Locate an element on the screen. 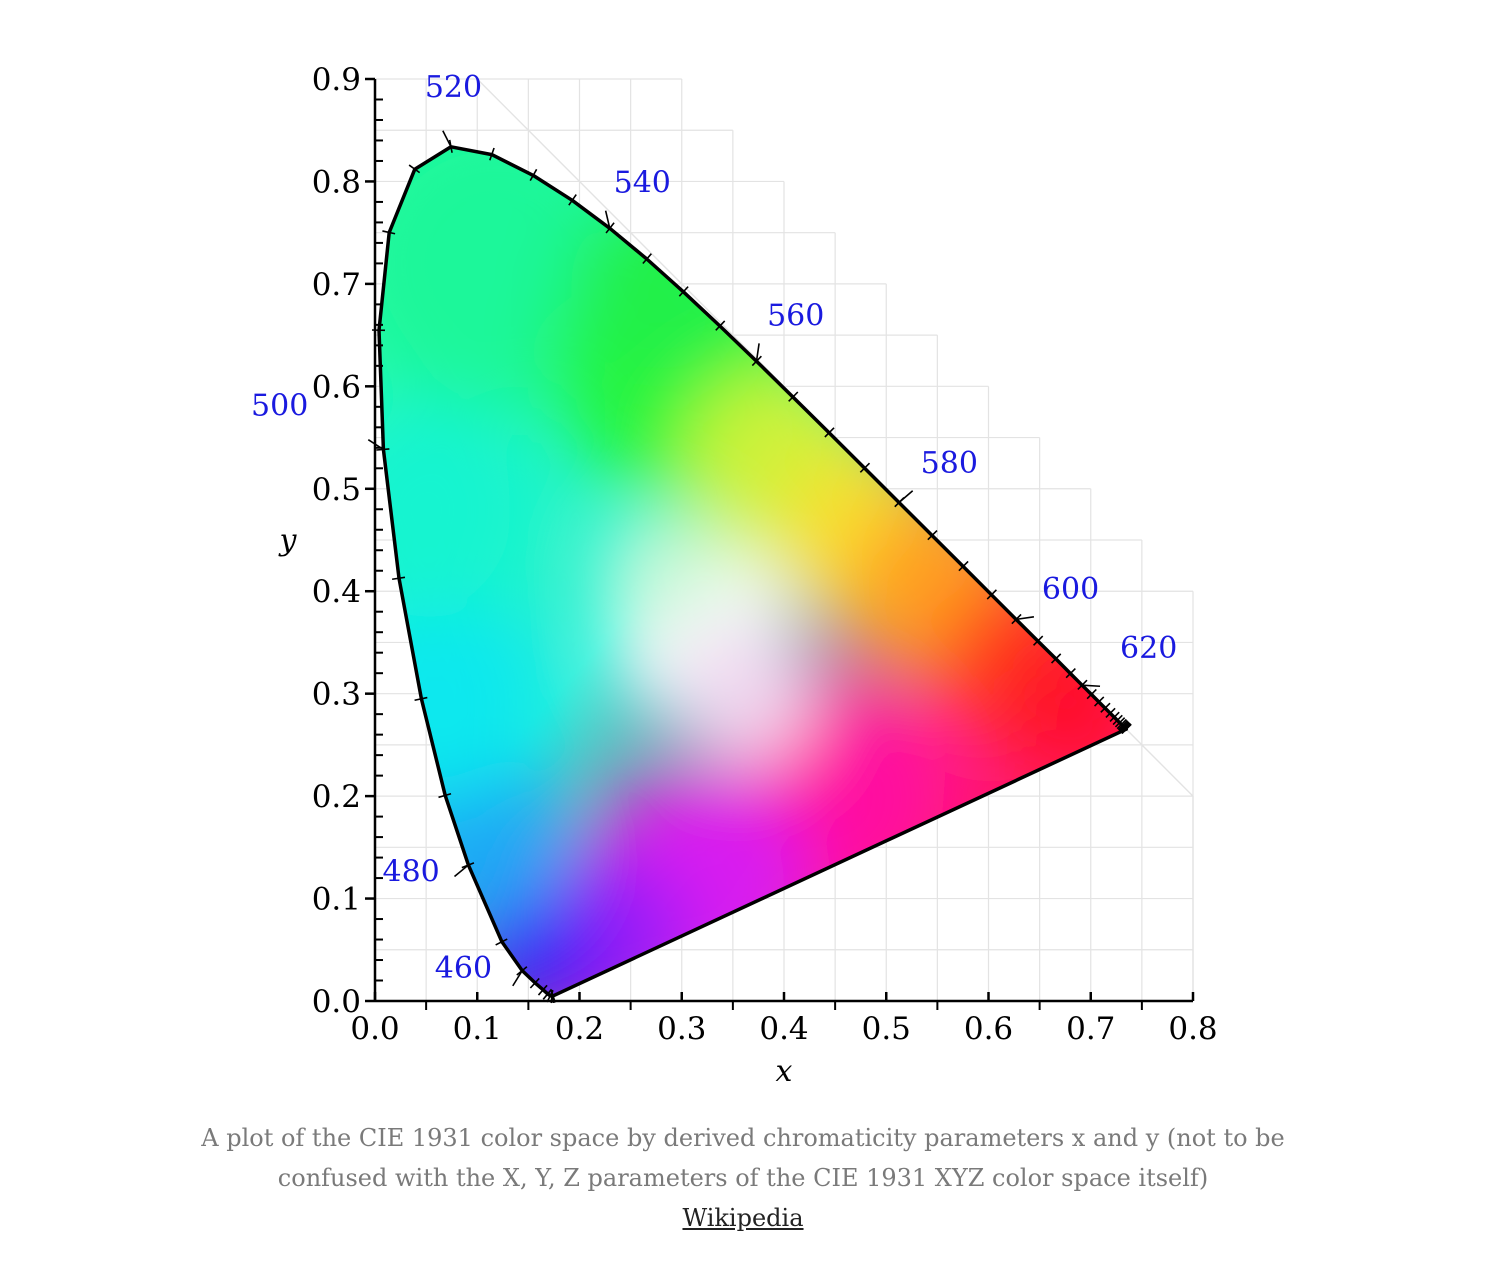 This screenshot has width=1486, height=1282. wavelength-label: 480 is located at coordinates (410, 872).